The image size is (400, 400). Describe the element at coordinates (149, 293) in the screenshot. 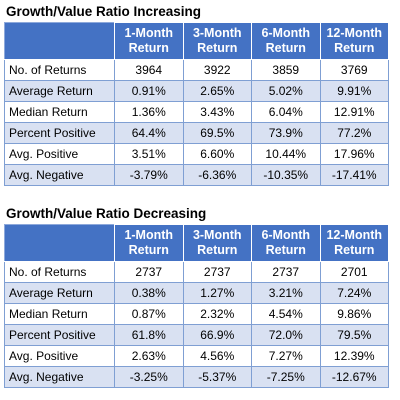

I see `table-cell: 0.38%` at that location.